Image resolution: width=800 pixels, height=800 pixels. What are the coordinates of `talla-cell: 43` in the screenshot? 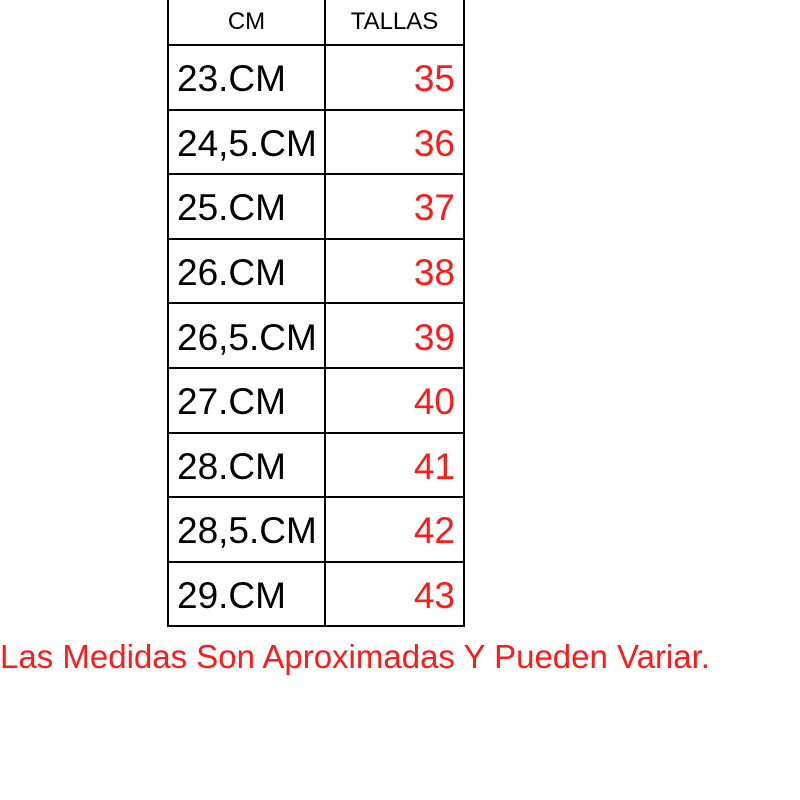 It's located at (434, 596).